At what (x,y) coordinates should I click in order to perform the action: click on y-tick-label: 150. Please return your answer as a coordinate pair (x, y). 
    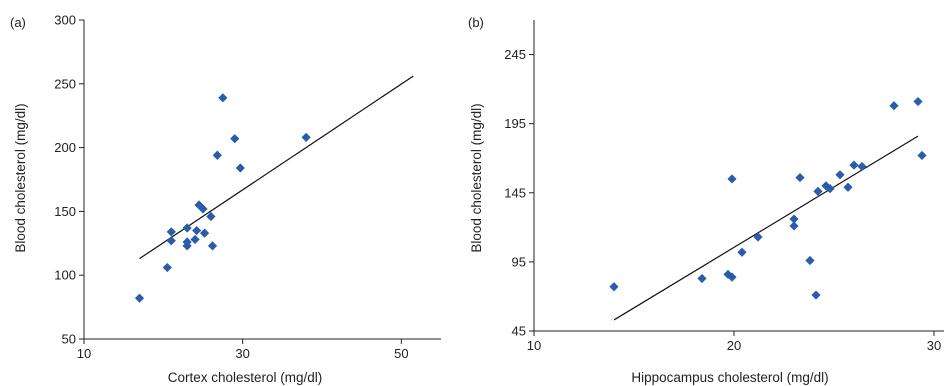
    Looking at the image, I should click on (65, 211).